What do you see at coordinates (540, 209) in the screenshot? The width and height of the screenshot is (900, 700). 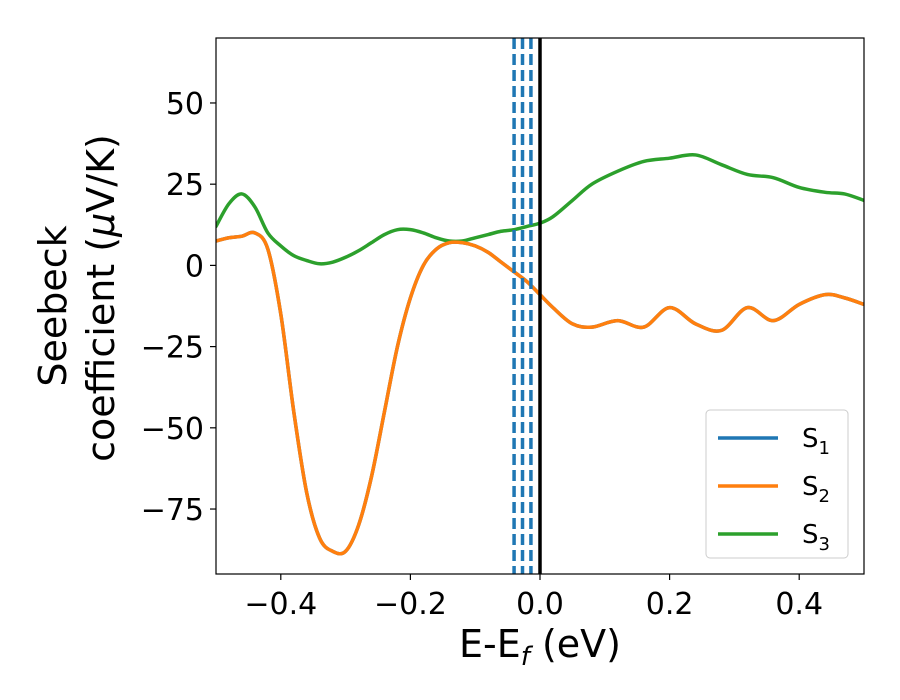 I see `series-line-s3` at bounding box center [540, 209].